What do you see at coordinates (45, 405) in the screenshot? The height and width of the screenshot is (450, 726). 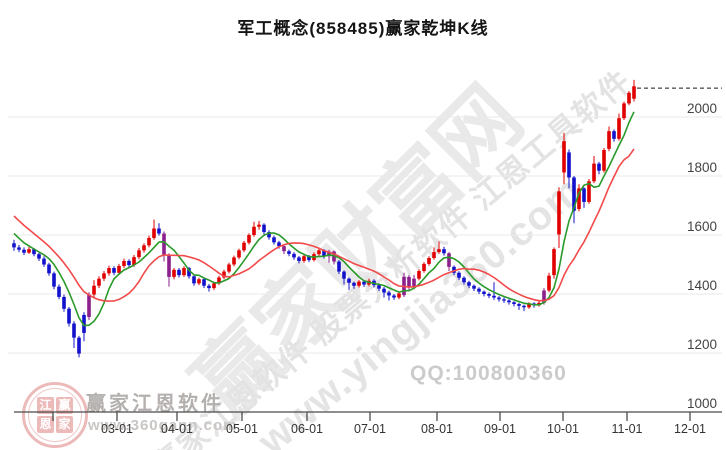 I see `seal-char: 江` at bounding box center [45, 405].